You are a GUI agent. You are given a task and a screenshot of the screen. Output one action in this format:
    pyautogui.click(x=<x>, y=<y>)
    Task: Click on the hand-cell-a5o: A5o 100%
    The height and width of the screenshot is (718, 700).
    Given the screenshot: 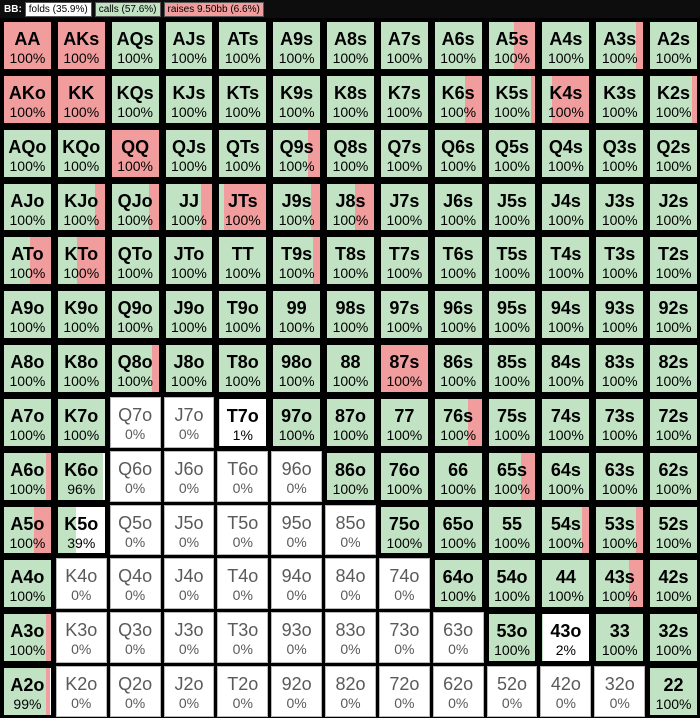 What is the action you would take?
    pyautogui.click(x=27, y=530)
    